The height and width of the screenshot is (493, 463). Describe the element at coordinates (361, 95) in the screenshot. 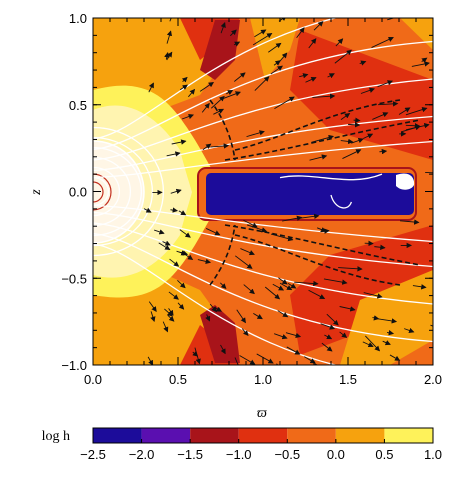

I see `field-region-right-upper` at that location.